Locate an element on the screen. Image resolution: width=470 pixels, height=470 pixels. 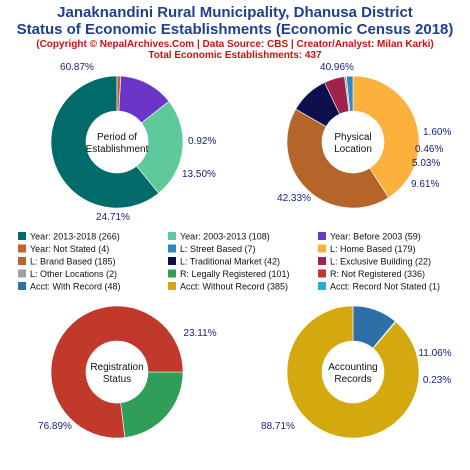
percent-label-2-4: 5.03% is located at coordinates (426, 163).